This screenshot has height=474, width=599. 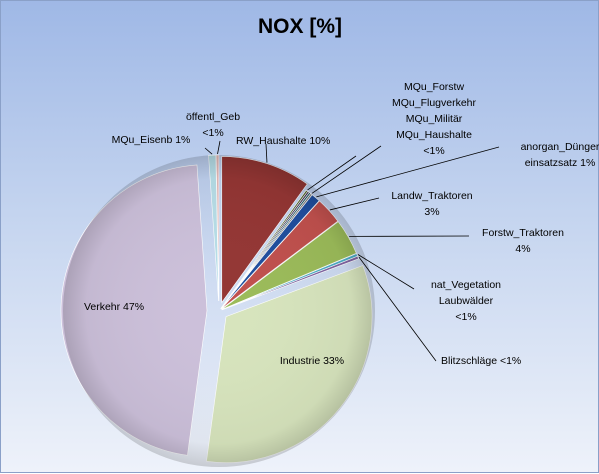 I want to click on slice-label: MQu_Flugverkehr, so click(x=434, y=103).